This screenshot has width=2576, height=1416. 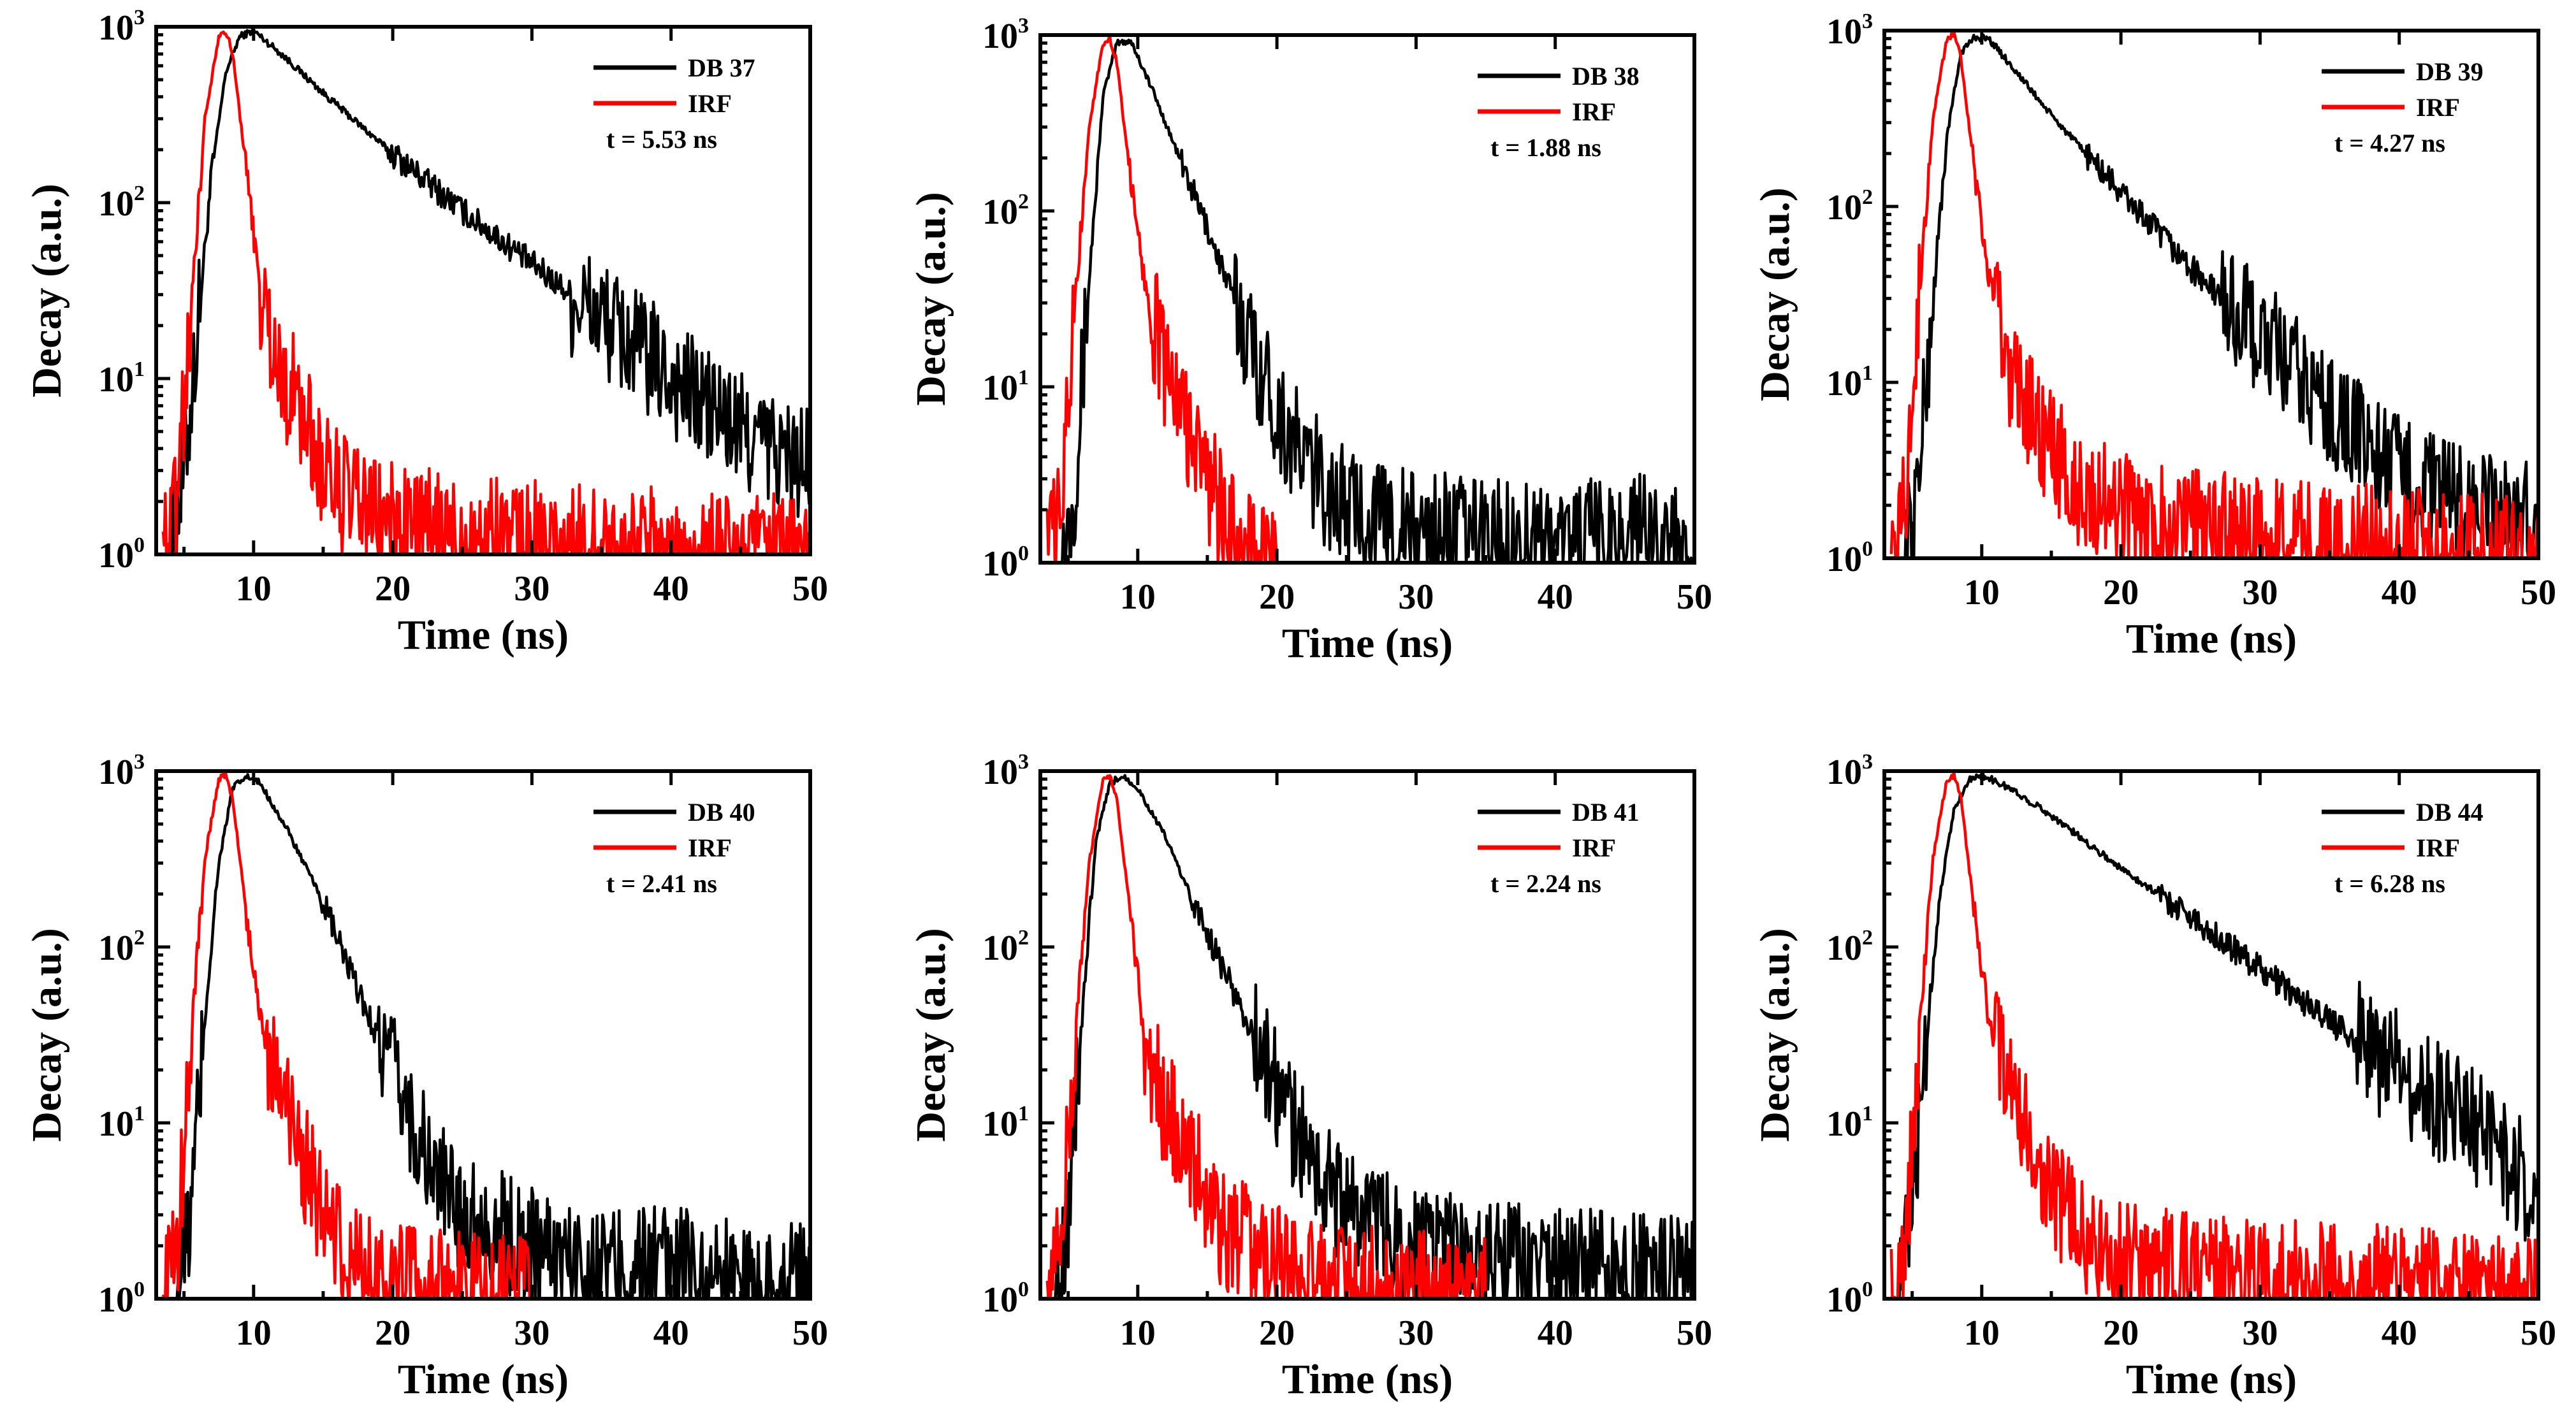 What do you see at coordinates (661, 883) in the screenshot?
I see `lifetime-annotation: t = 2.41 ns` at bounding box center [661, 883].